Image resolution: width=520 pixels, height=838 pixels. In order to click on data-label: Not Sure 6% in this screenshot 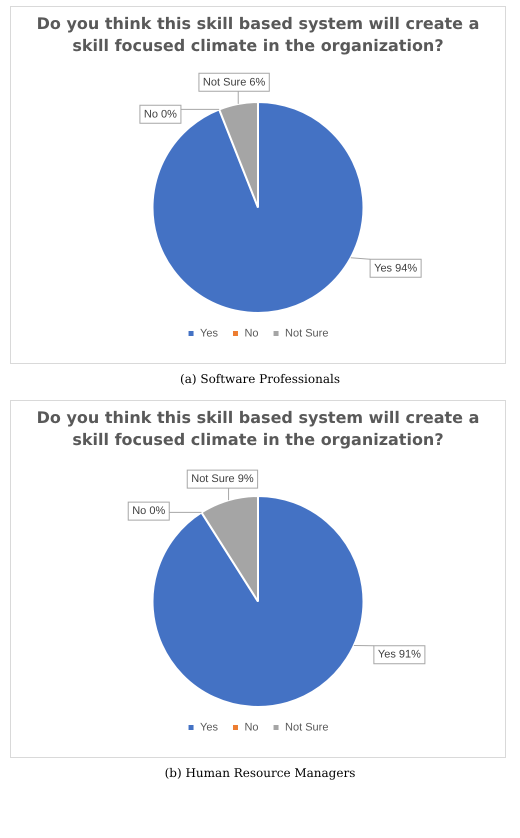, I will do `click(234, 82)`.